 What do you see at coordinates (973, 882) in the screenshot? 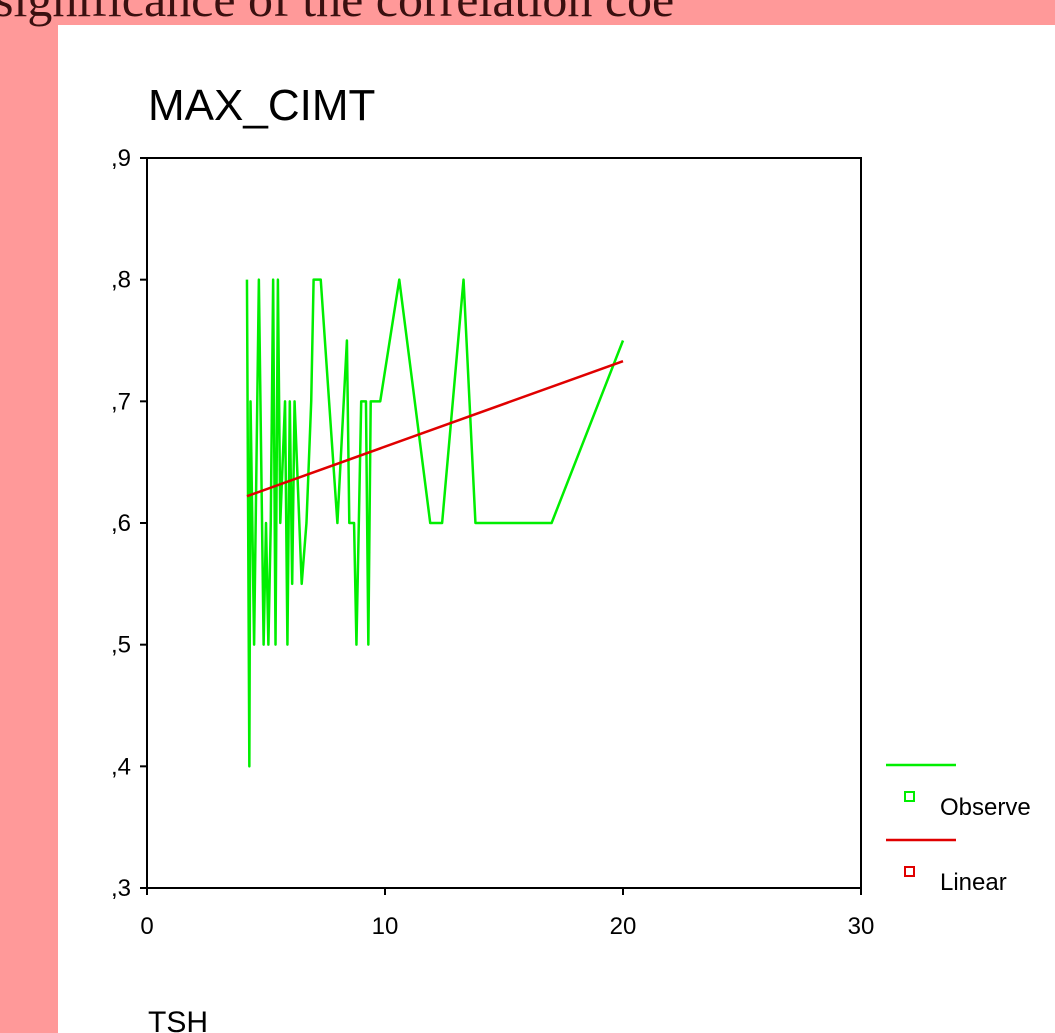
I see `legend-label: Linear` at bounding box center [973, 882].